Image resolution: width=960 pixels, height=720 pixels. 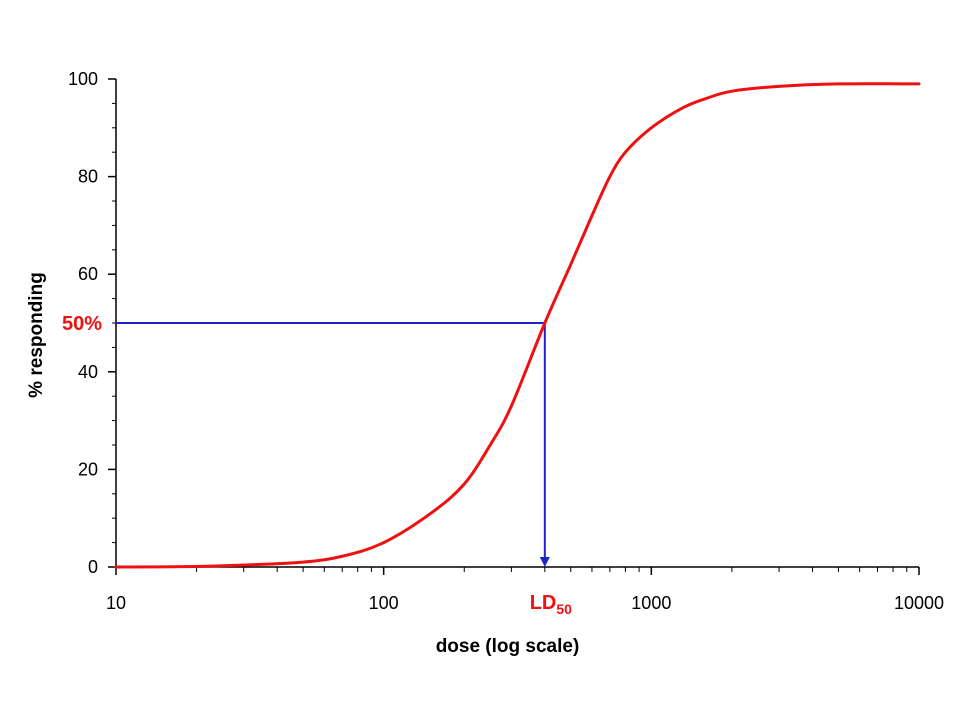 I want to click on y-tick-label: 100, so click(x=83, y=79).